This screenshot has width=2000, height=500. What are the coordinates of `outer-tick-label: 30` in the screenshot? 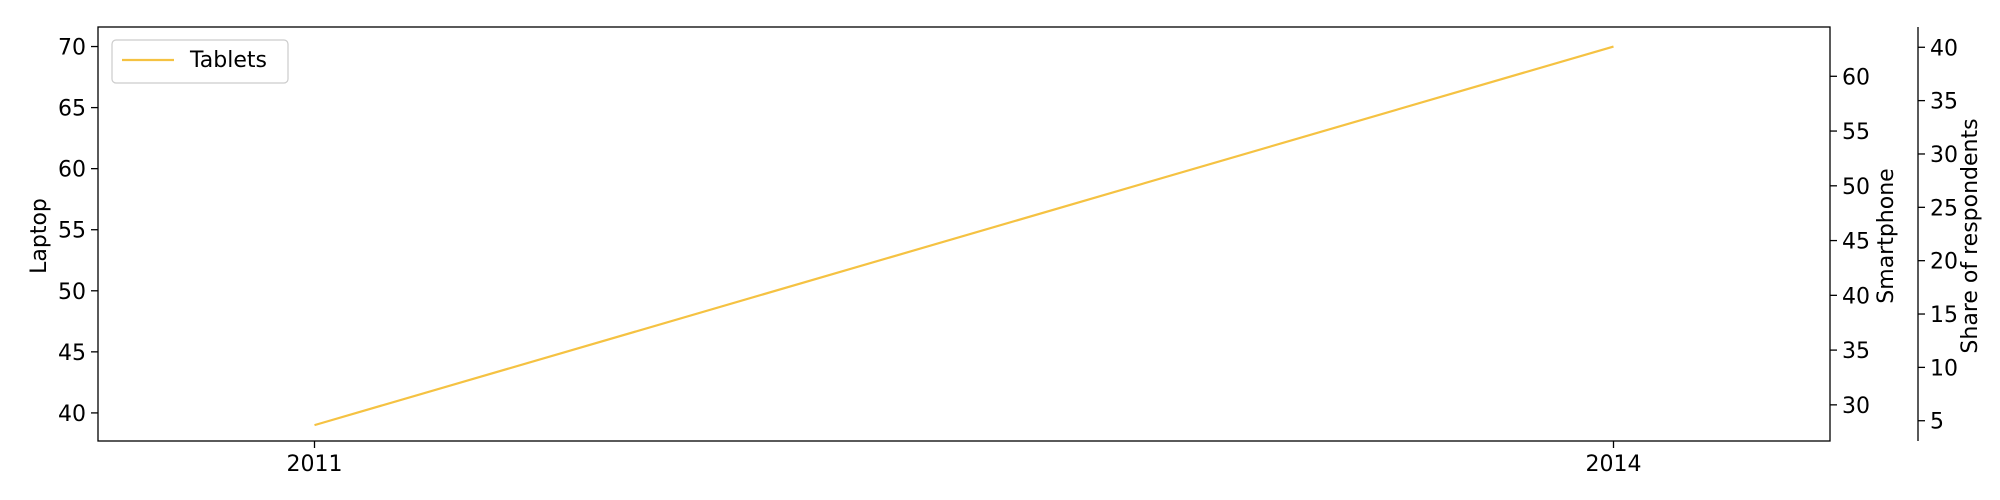 It's located at (1944, 155).